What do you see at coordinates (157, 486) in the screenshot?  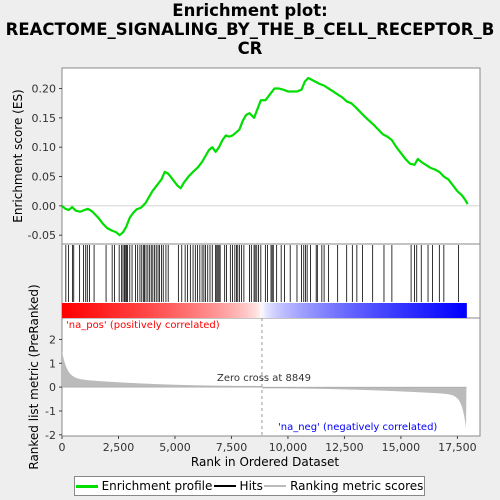 I see `legend-label-enrichment: Enrichment profile` at bounding box center [157, 486].